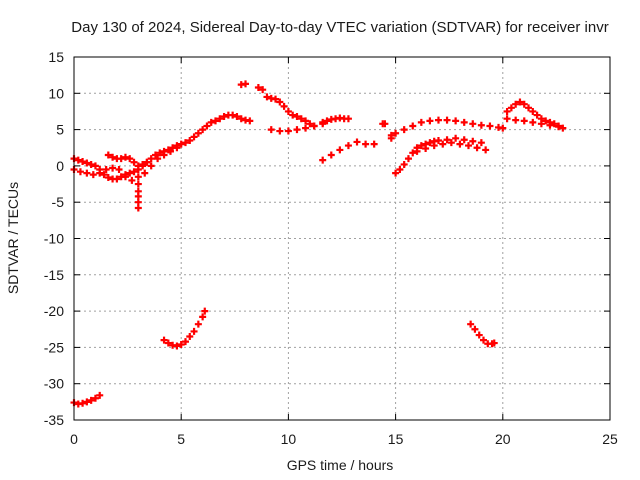  Describe the element at coordinates (289, 439) in the screenshot. I see `x-tick-label: 10` at that location.